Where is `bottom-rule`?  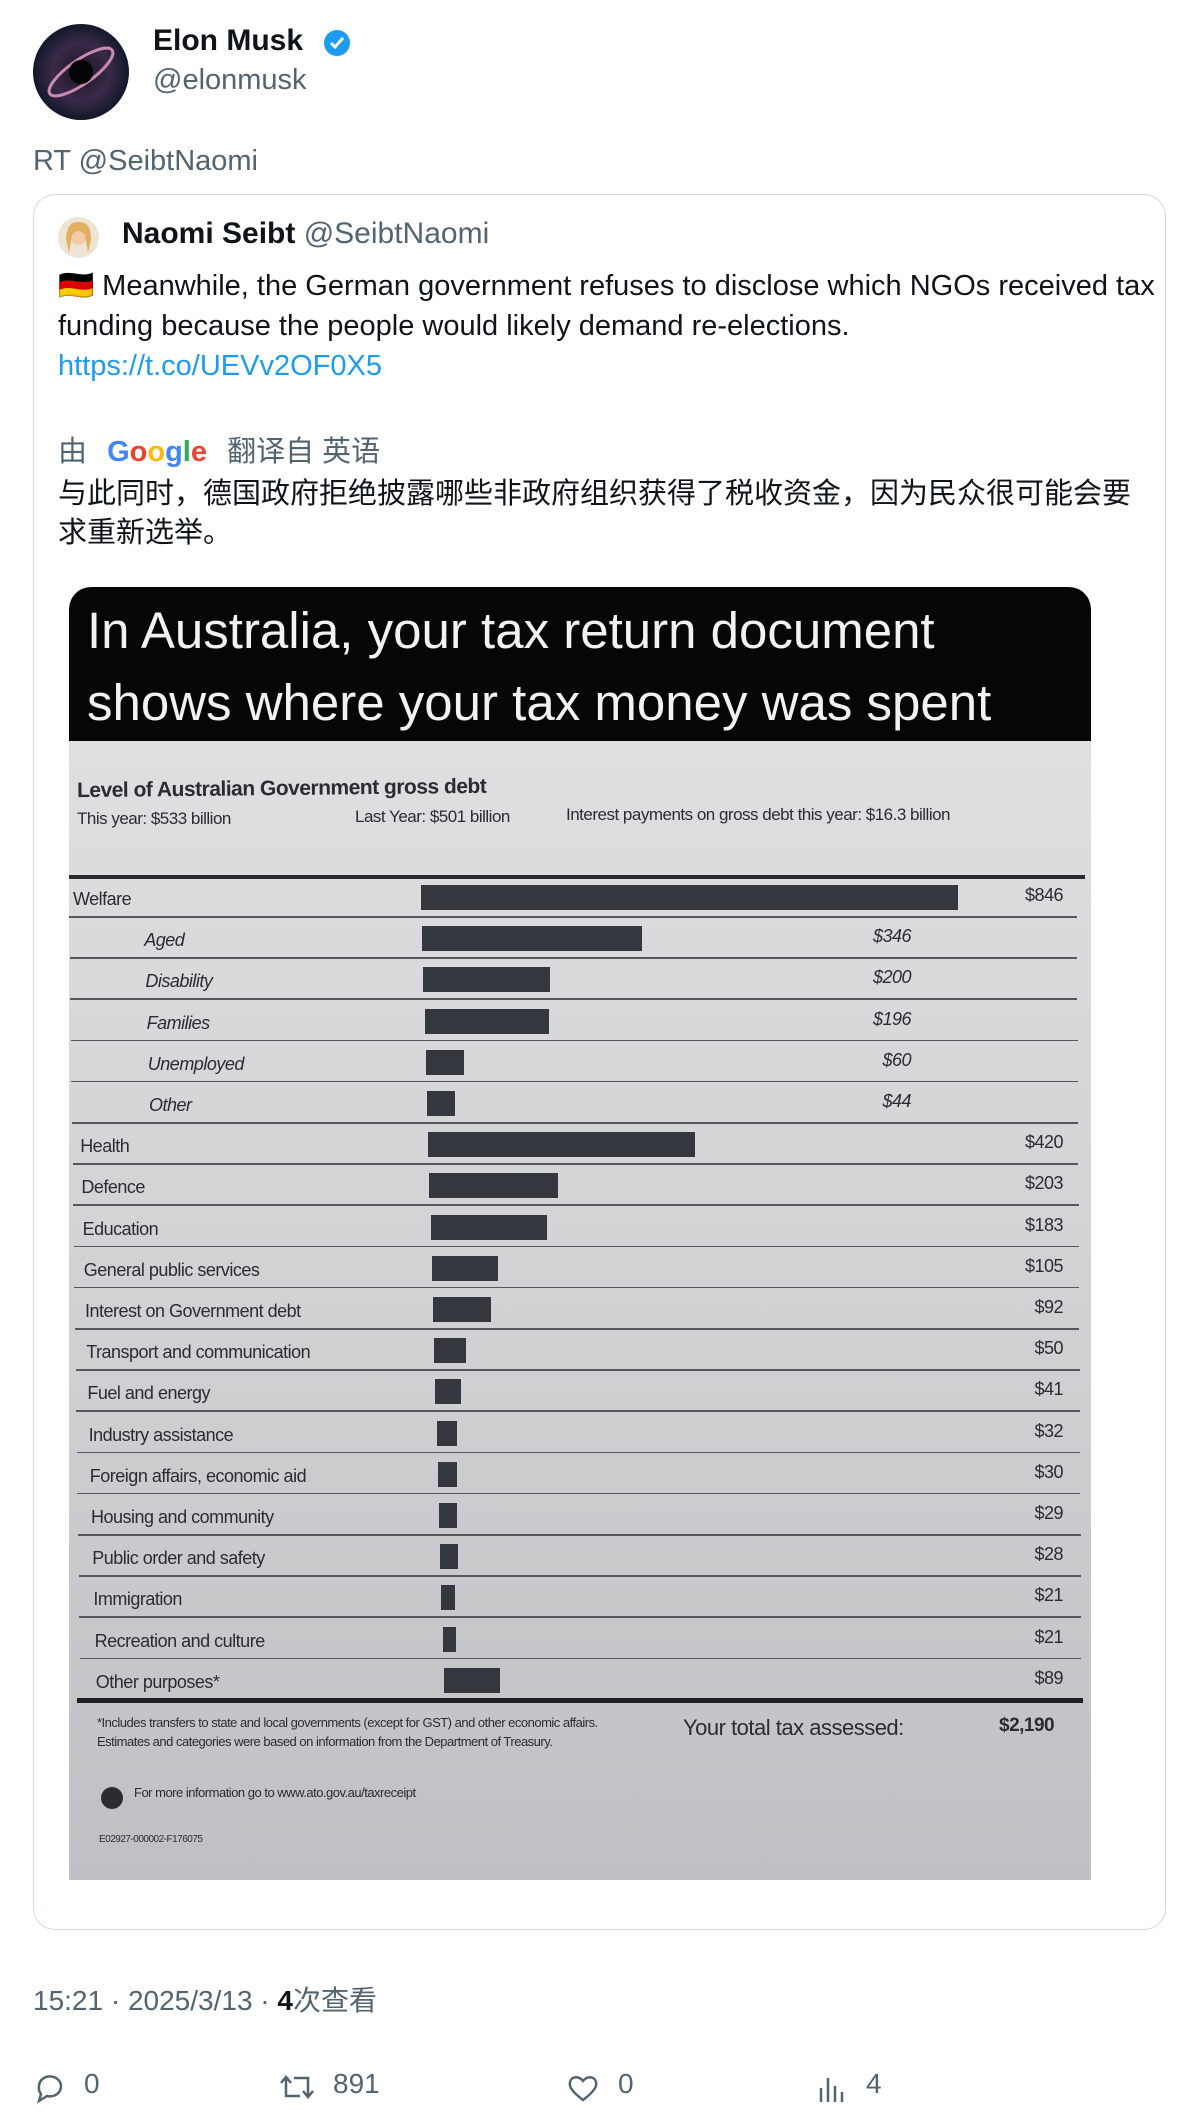
bottom-rule is located at coordinates (580, 1700).